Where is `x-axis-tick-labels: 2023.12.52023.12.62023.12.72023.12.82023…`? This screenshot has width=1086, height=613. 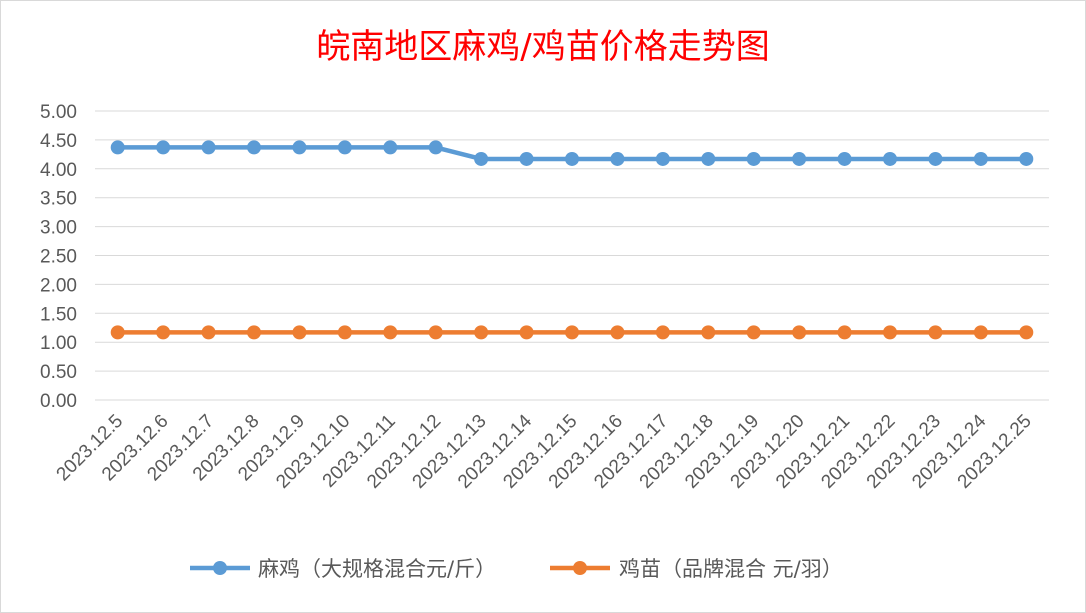 x-axis-tick-labels: 2023.12.52023.12.62023.12.72023.12.82023… is located at coordinates (544, 451).